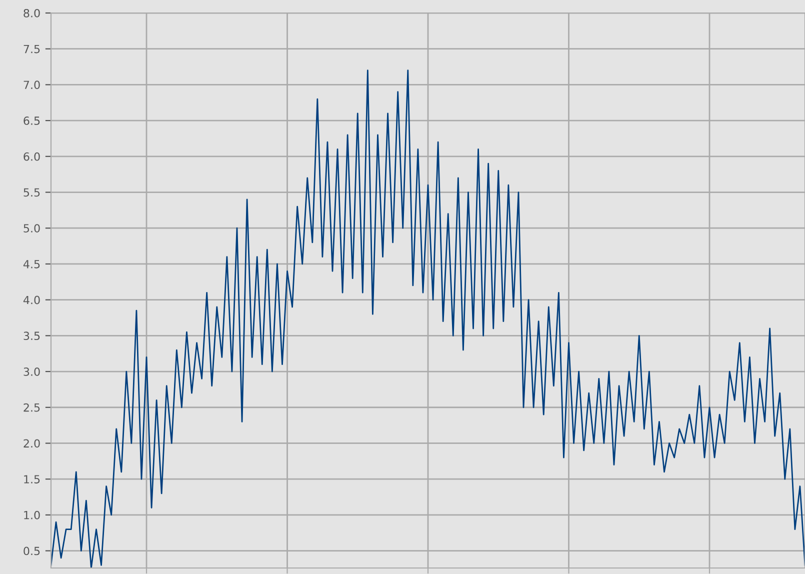  I want to click on y-tick-label: 8.0, so click(32, 13).